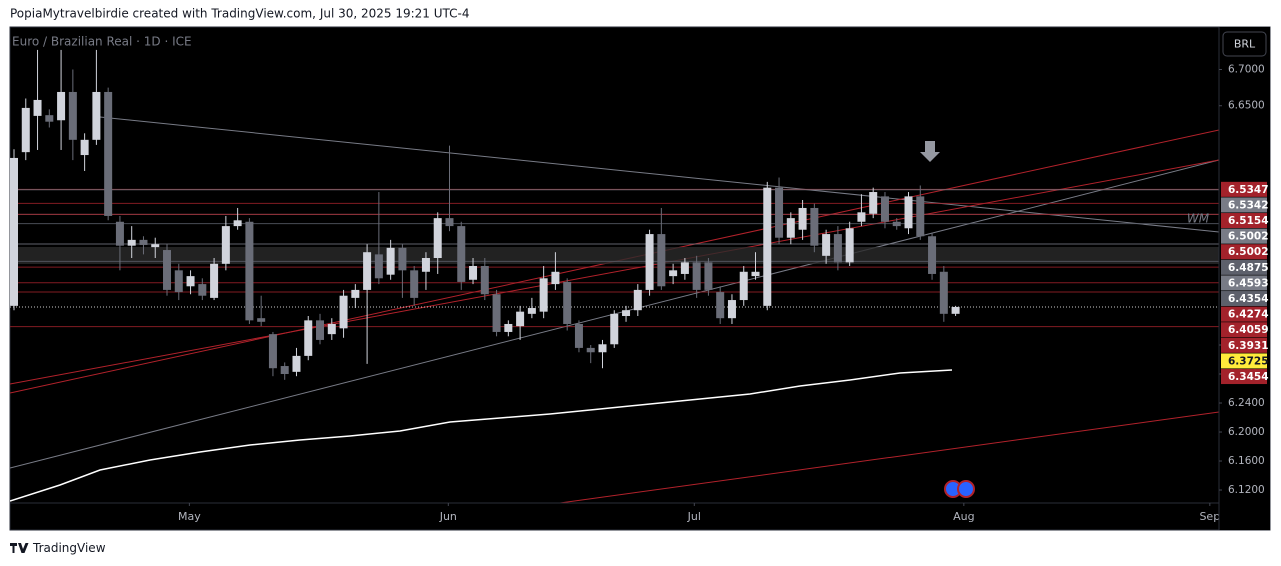  What do you see at coordinates (1248, 361) in the screenshot?
I see `price-label: 6.3725` at bounding box center [1248, 361].